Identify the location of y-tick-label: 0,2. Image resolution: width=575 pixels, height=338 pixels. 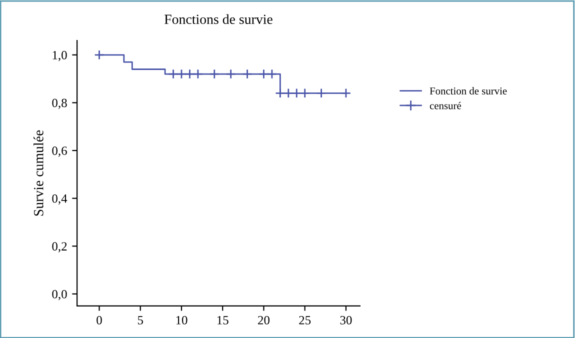
(59, 247).